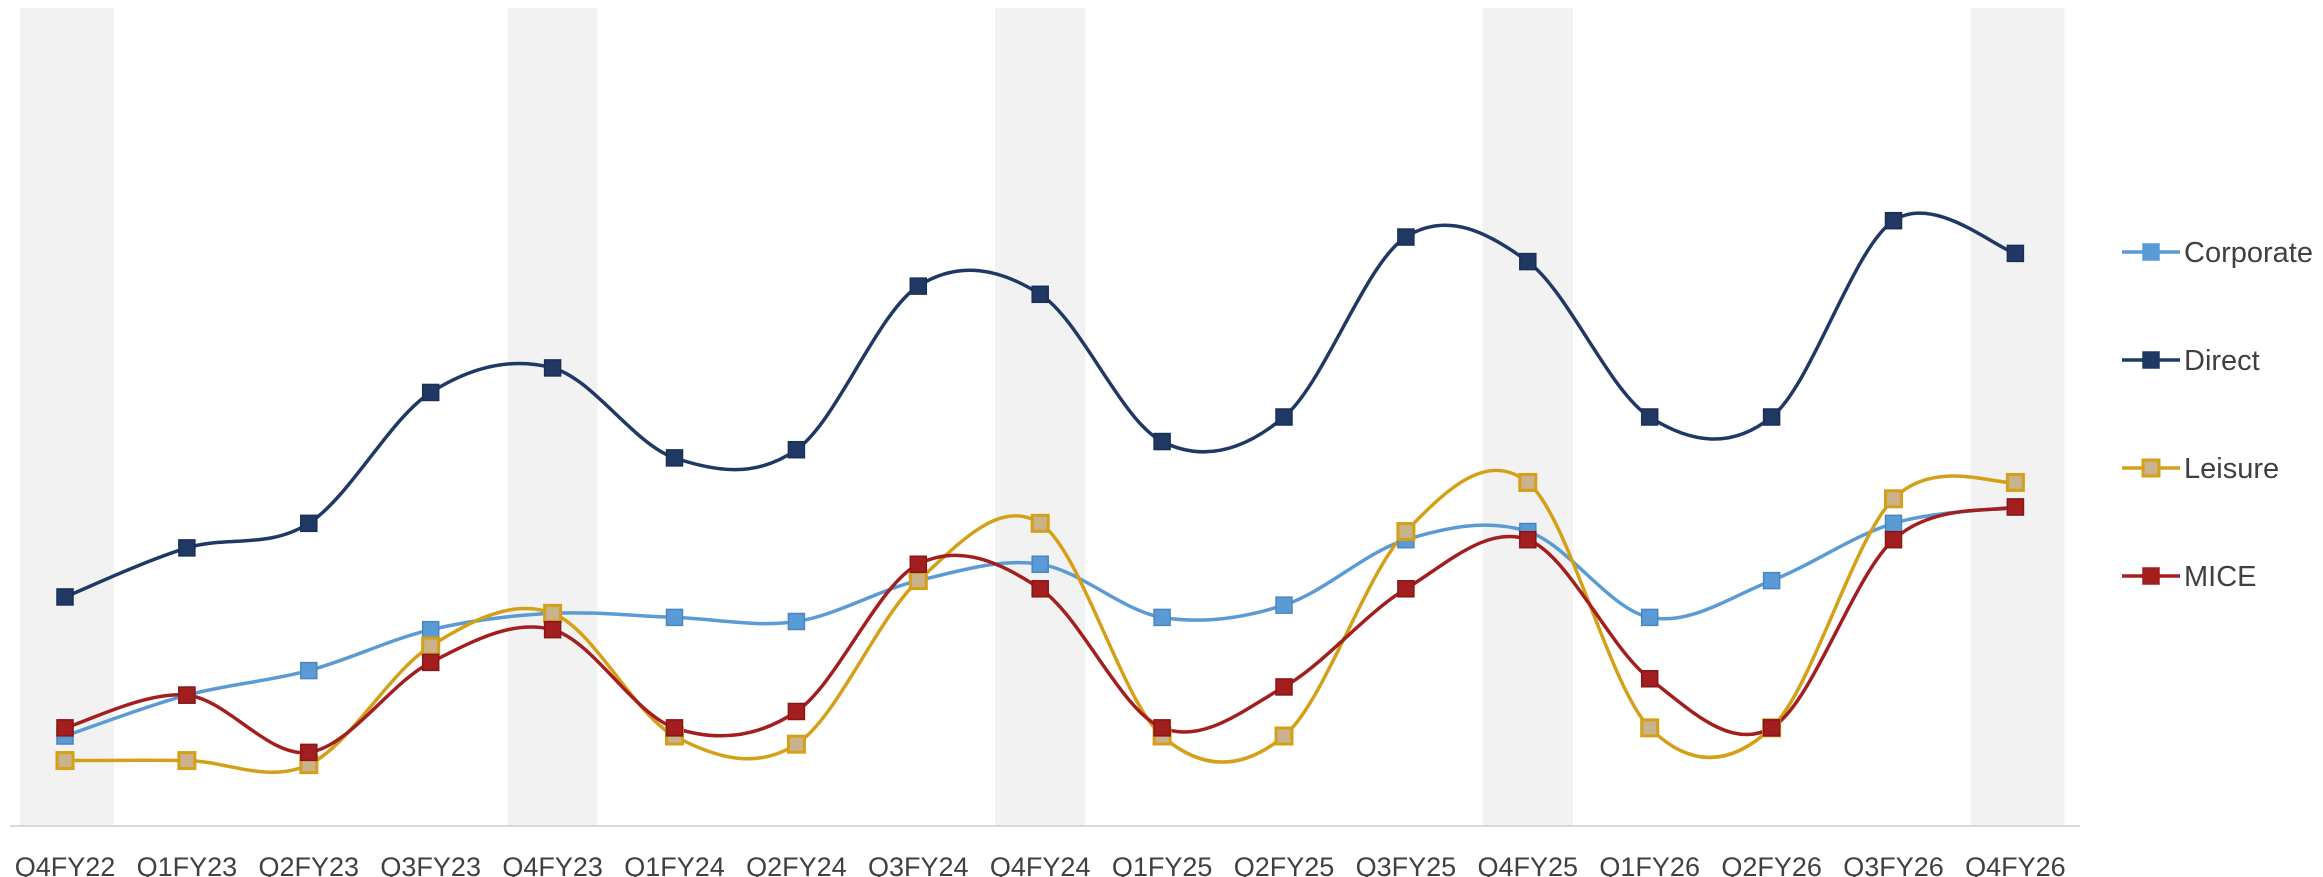 The width and height of the screenshot is (2323, 877). Describe the element at coordinates (1650, 728) in the screenshot. I see `data-point-leisure-q1fy26` at that location.